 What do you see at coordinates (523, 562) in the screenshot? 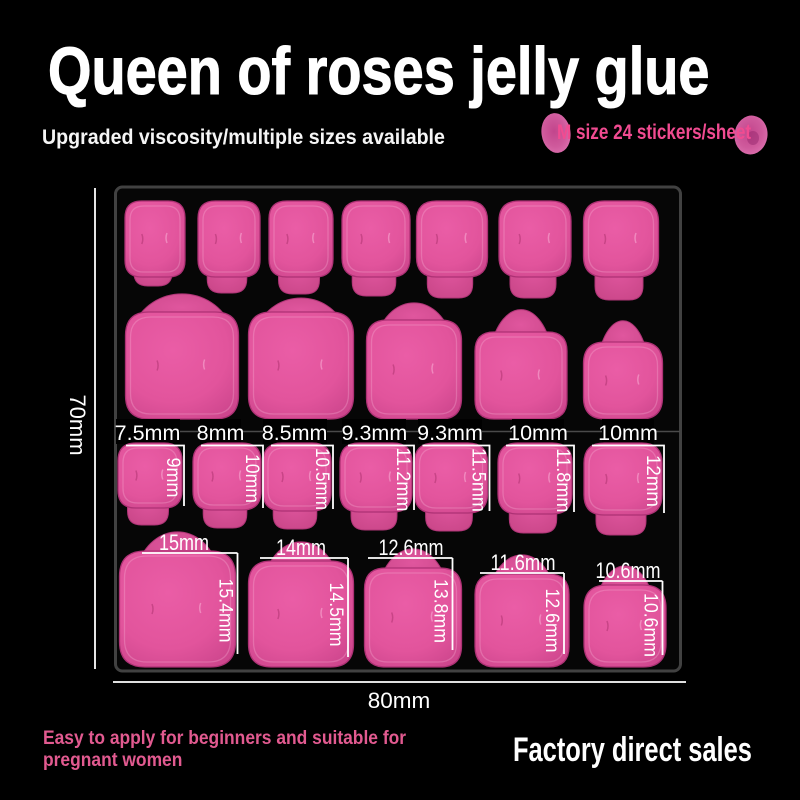
I see `svg-text: 11.6mm` at bounding box center [523, 562].